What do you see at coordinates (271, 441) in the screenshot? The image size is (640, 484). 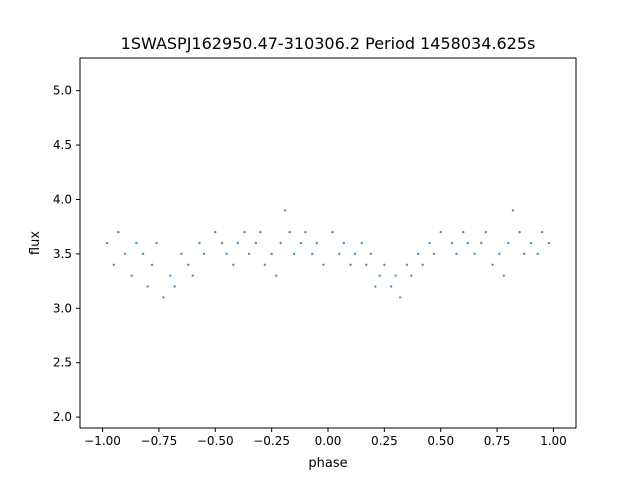 I see `x-tick-label: −0.25` at bounding box center [271, 441].